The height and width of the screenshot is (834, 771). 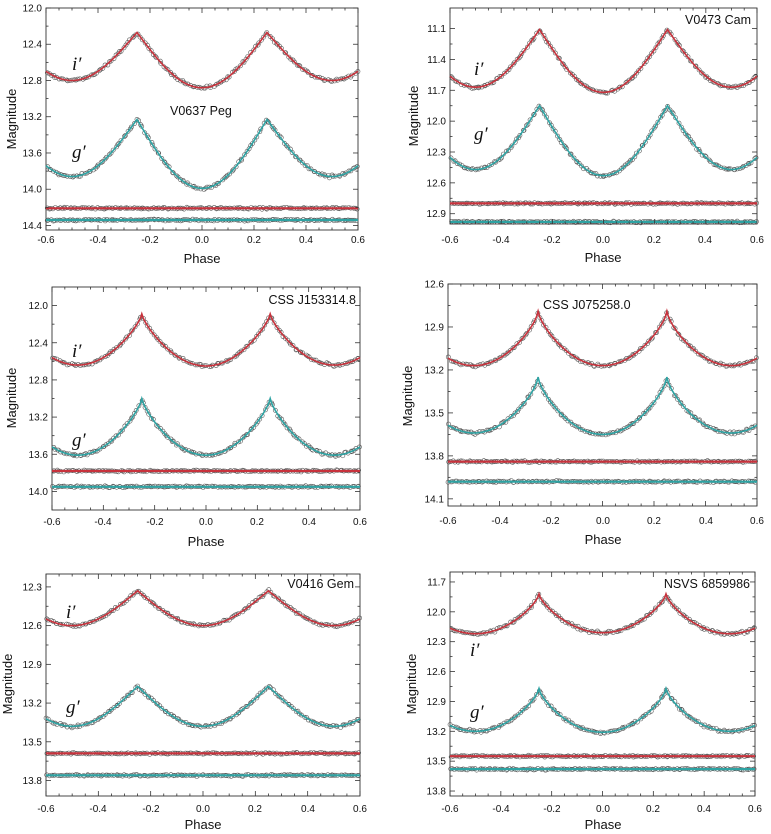 I want to click on y-tick-label: 13.8, so click(x=33, y=781).